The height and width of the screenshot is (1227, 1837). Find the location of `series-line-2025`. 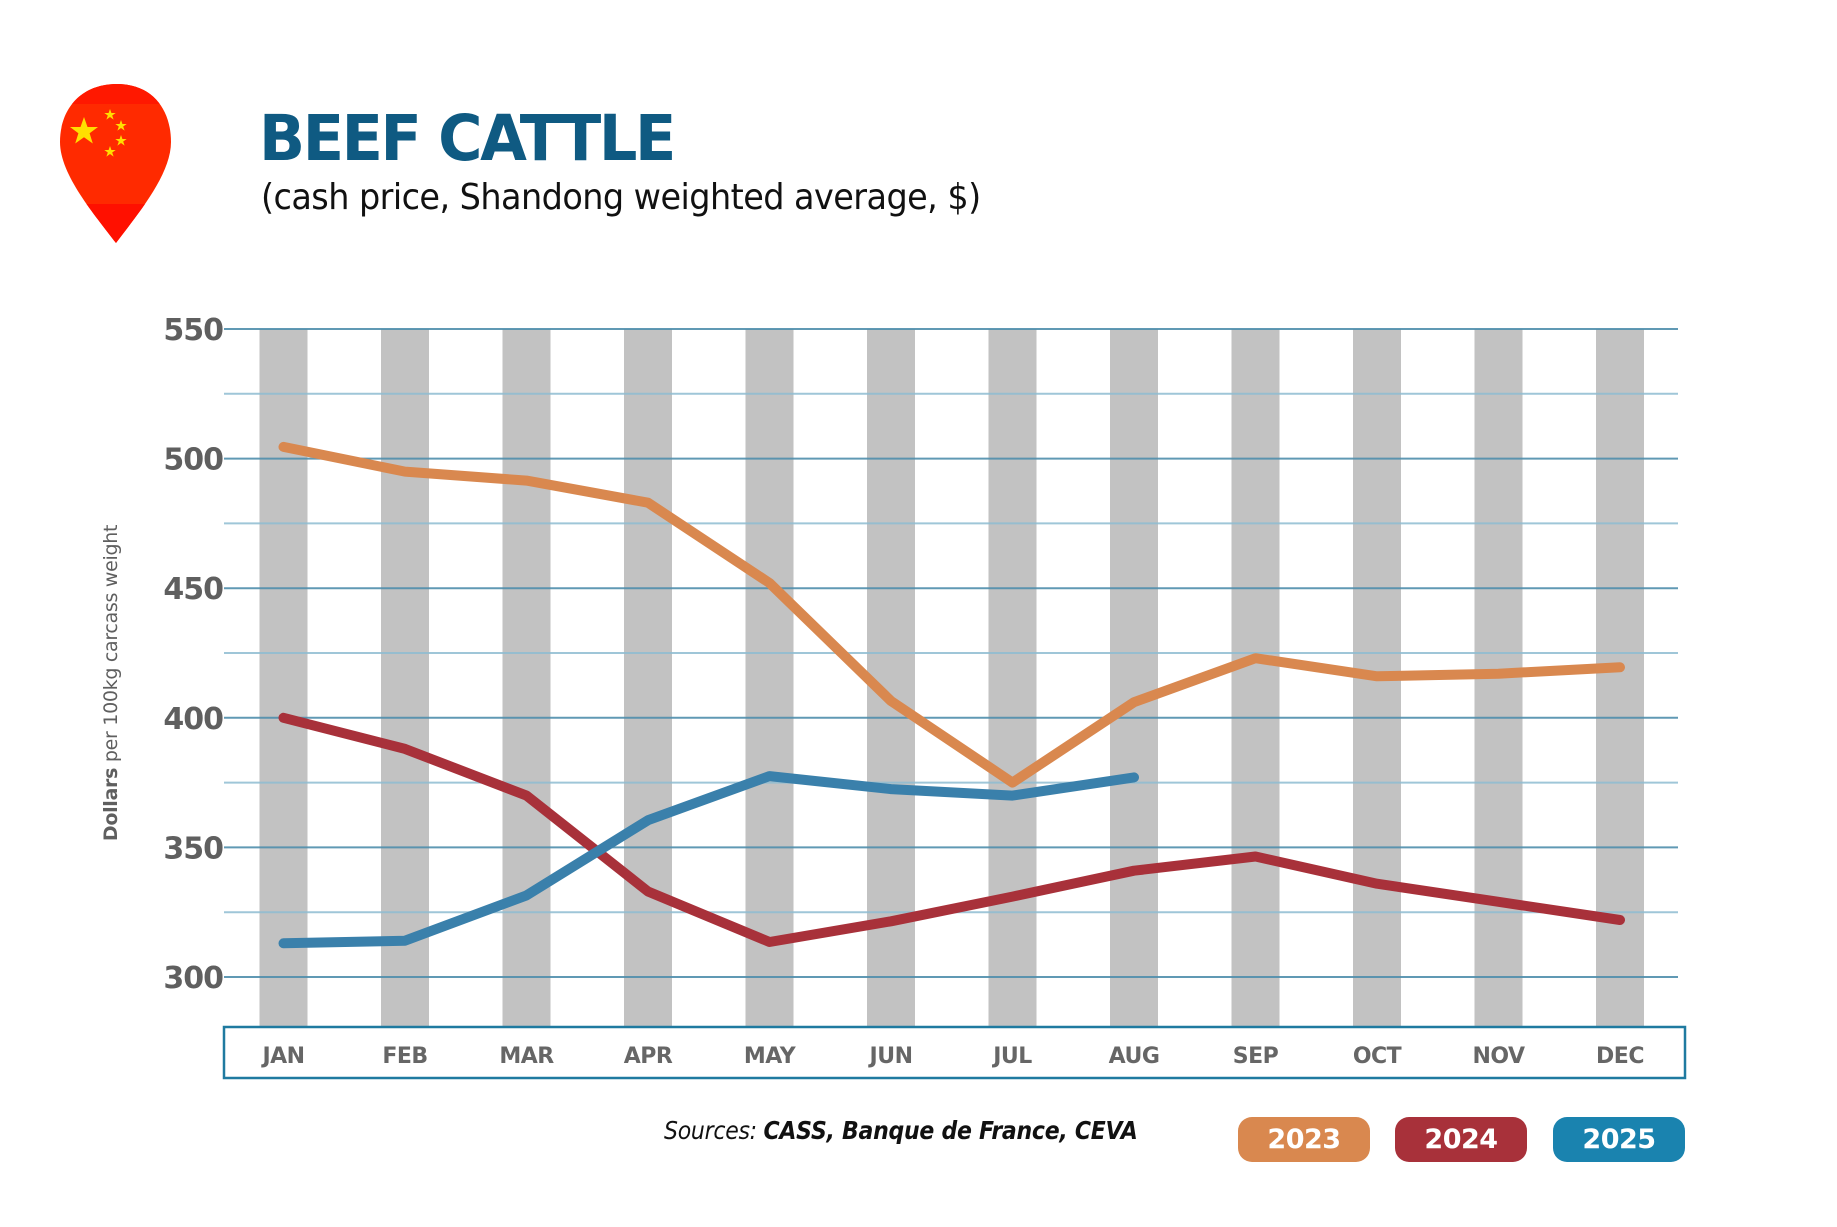

series-line-2025 is located at coordinates (708, 860).